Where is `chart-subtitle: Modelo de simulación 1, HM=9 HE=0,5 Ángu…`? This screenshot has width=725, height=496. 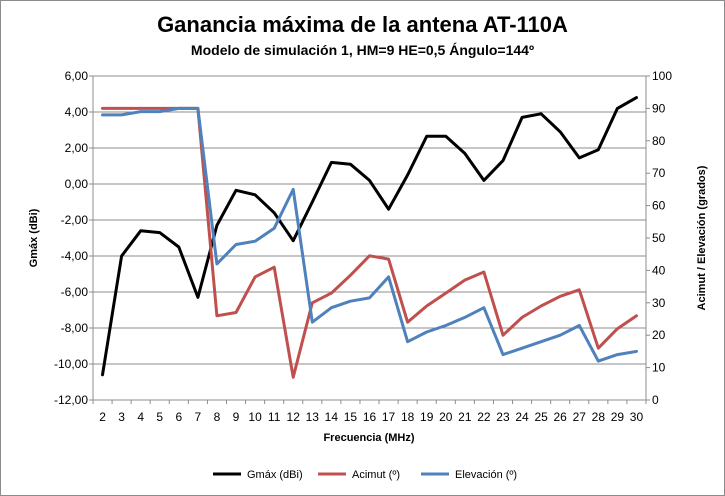
chart-subtitle: Modelo de simulación 1, HM=9 HE=0,5 Ángu… is located at coordinates (362, 50).